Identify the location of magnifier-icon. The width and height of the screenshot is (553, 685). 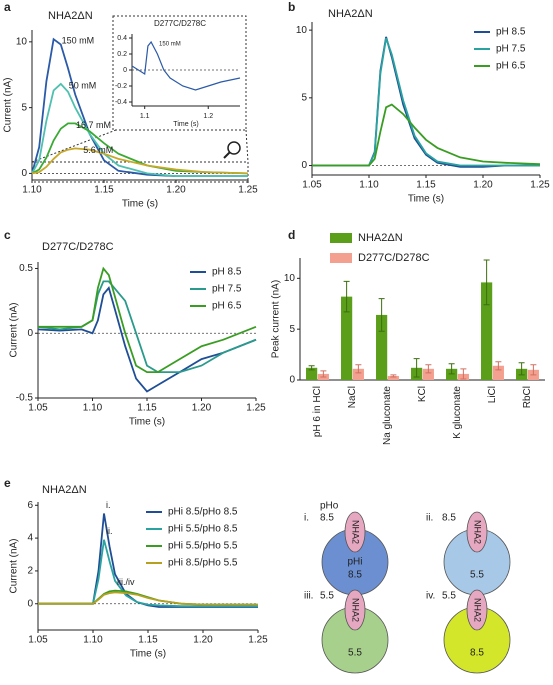
(234, 148).